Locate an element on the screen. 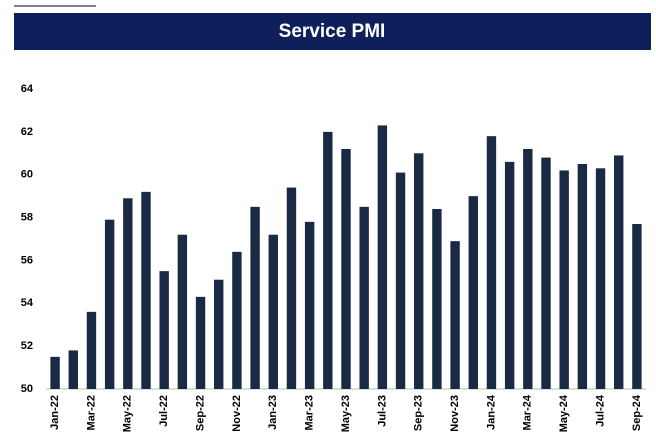 The width and height of the screenshot is (656, 441). x-tick-label: Jan-22 is located at coordinates (55, 412).